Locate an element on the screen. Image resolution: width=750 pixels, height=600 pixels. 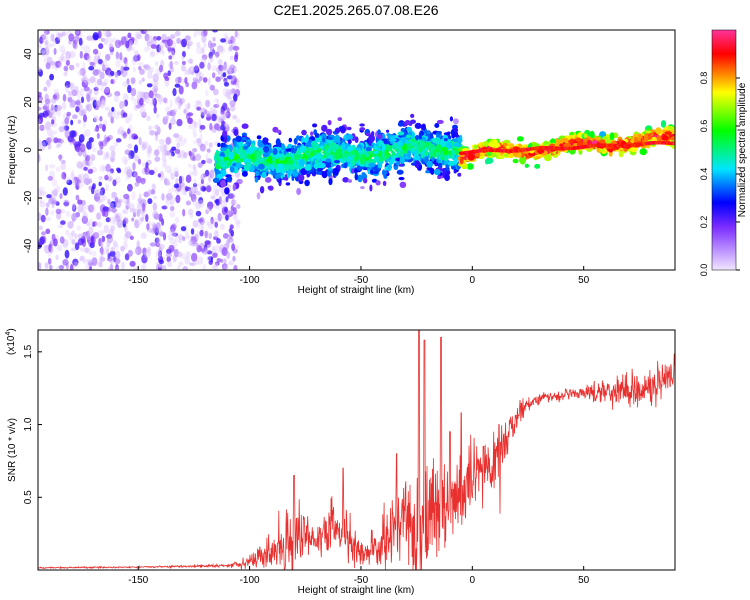
bottom-x-tick-label: 50 is located at coordinates (584, 580).